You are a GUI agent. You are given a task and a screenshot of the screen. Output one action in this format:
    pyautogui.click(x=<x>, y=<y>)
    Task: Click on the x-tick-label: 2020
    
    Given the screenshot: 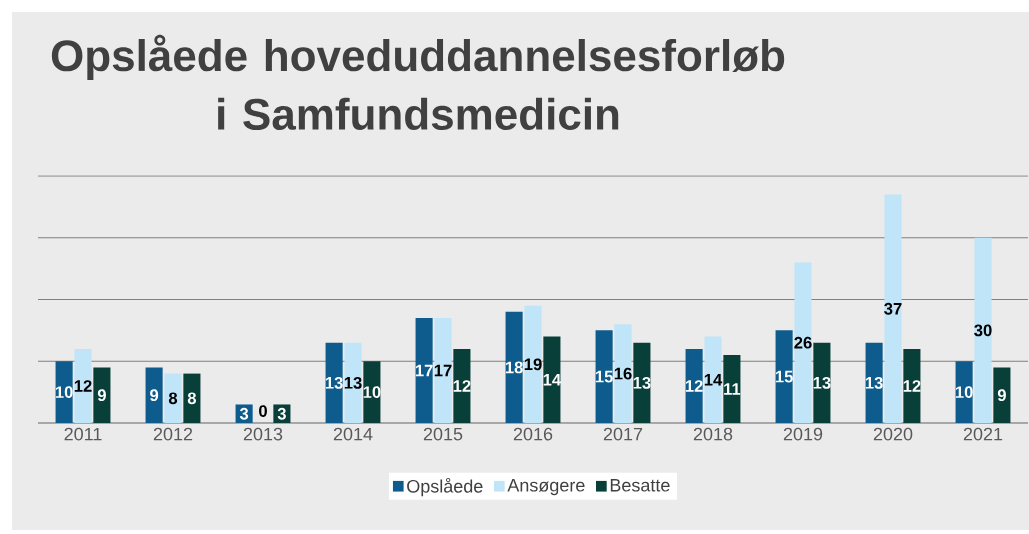 What is the action you would take?
    pyautogui.click(x=893, y=434)
    